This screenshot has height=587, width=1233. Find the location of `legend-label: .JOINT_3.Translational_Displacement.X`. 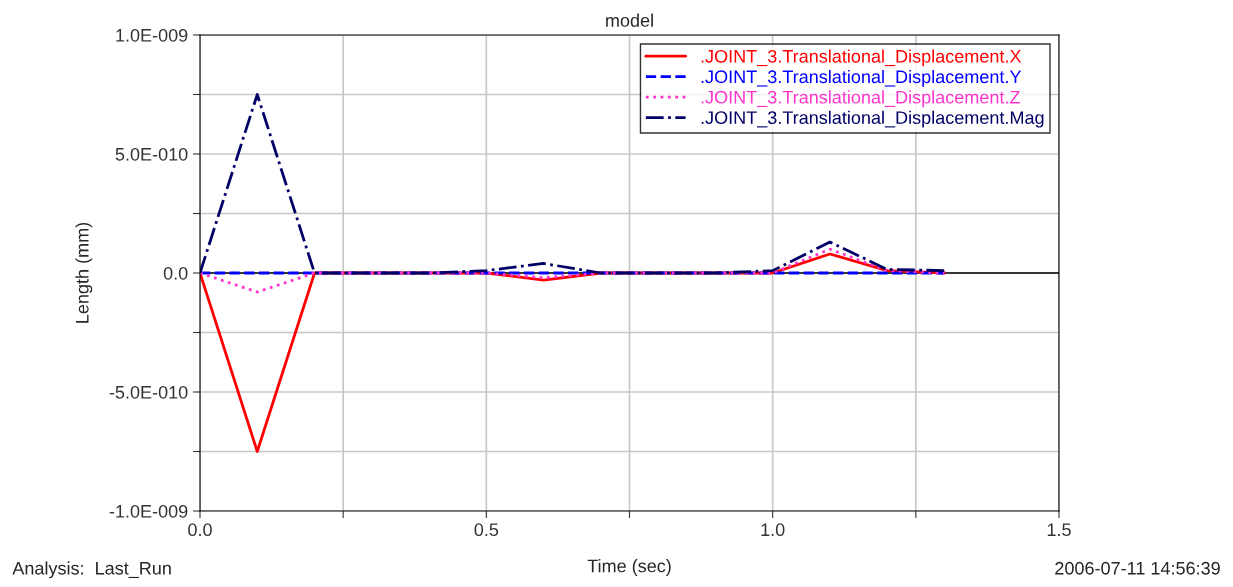

legend-label: .JOINT_3.Translational_Displacement.X is located at coordinates (861, 58).